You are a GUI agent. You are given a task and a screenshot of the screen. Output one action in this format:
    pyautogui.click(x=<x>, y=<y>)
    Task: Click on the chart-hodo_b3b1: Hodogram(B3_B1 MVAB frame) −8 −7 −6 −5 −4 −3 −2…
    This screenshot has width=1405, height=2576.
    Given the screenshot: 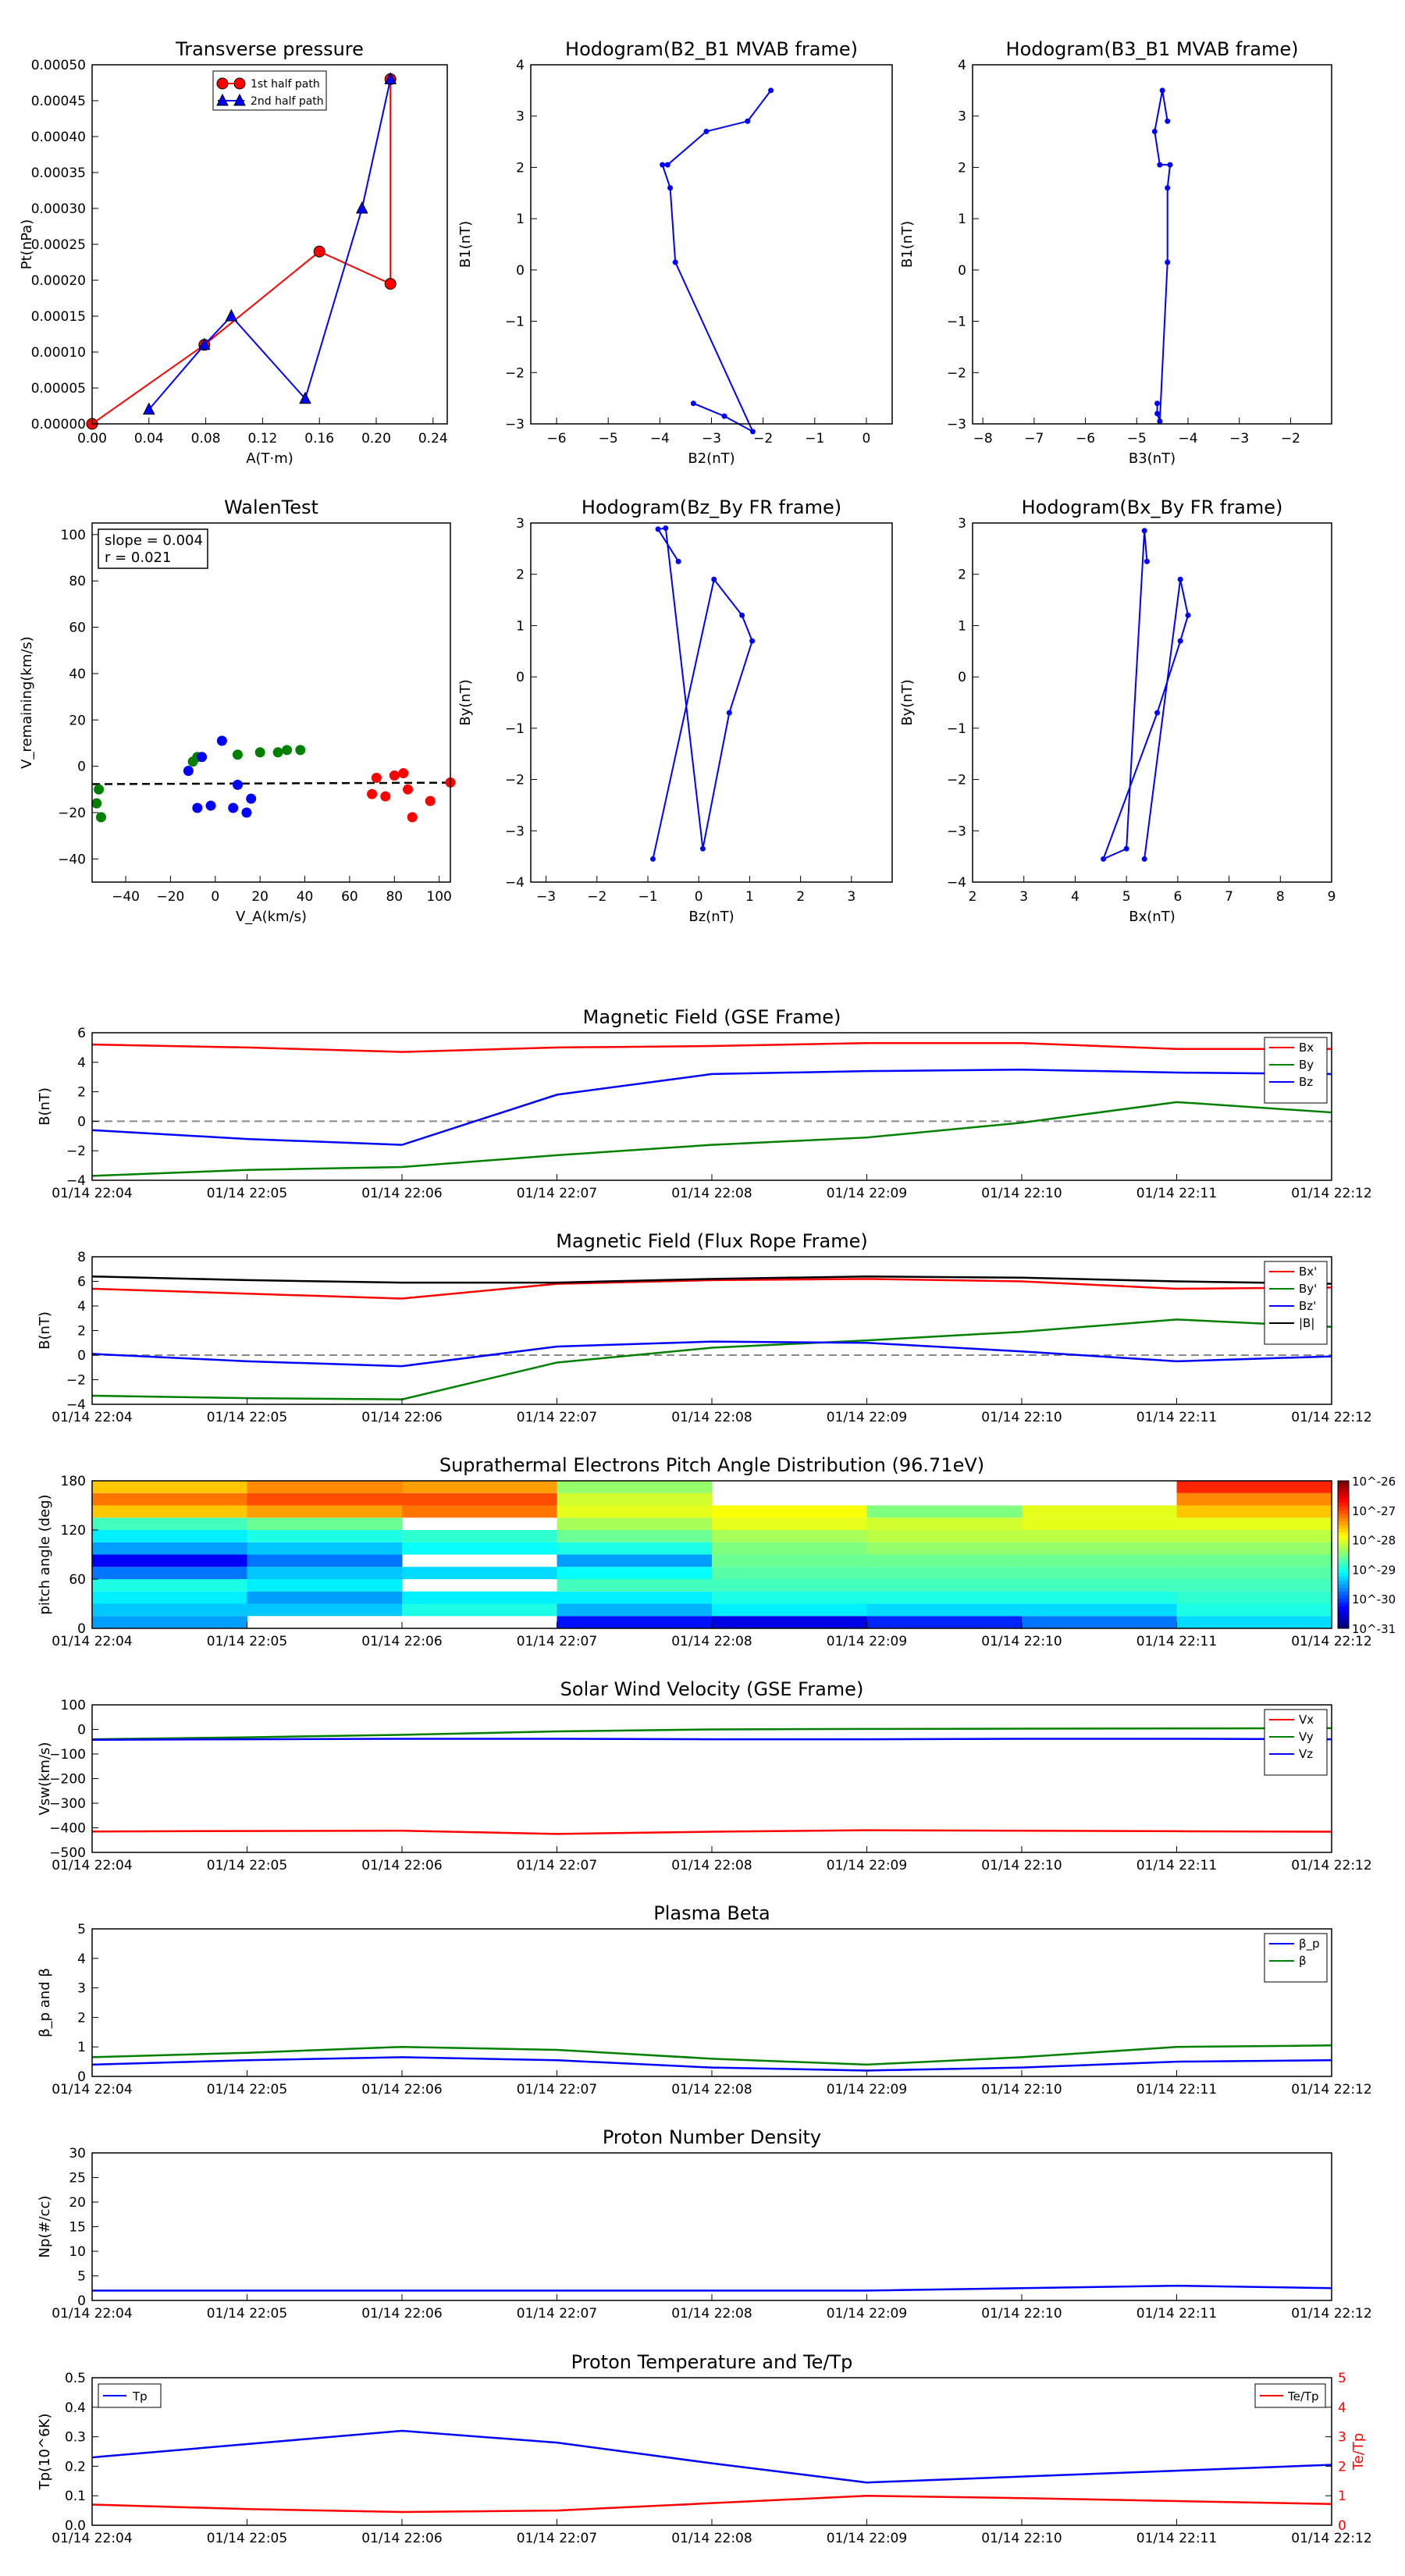 What is the action you would take?
    pyautogui.click(x=1115, y=252)
    